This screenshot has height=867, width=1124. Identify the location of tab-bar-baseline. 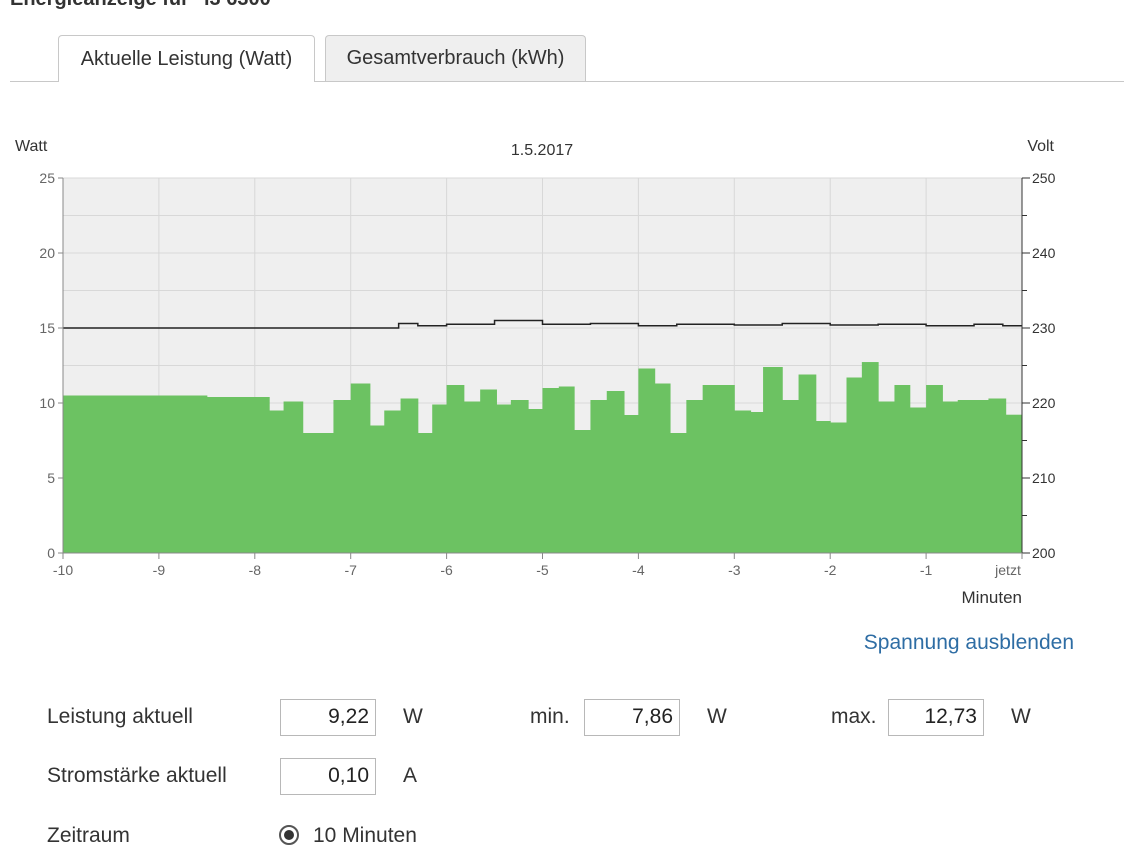
(567, 81).